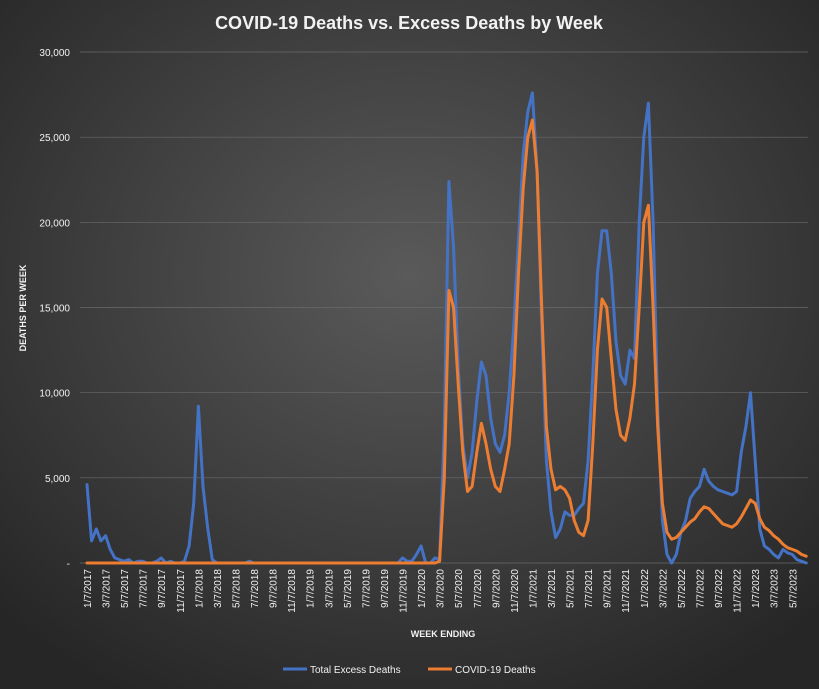 The image size is (819, 689). Describe the element at coordinates (478, 588) in the screenshot. I see `x-tick-label: 7/7/2020` at that location.